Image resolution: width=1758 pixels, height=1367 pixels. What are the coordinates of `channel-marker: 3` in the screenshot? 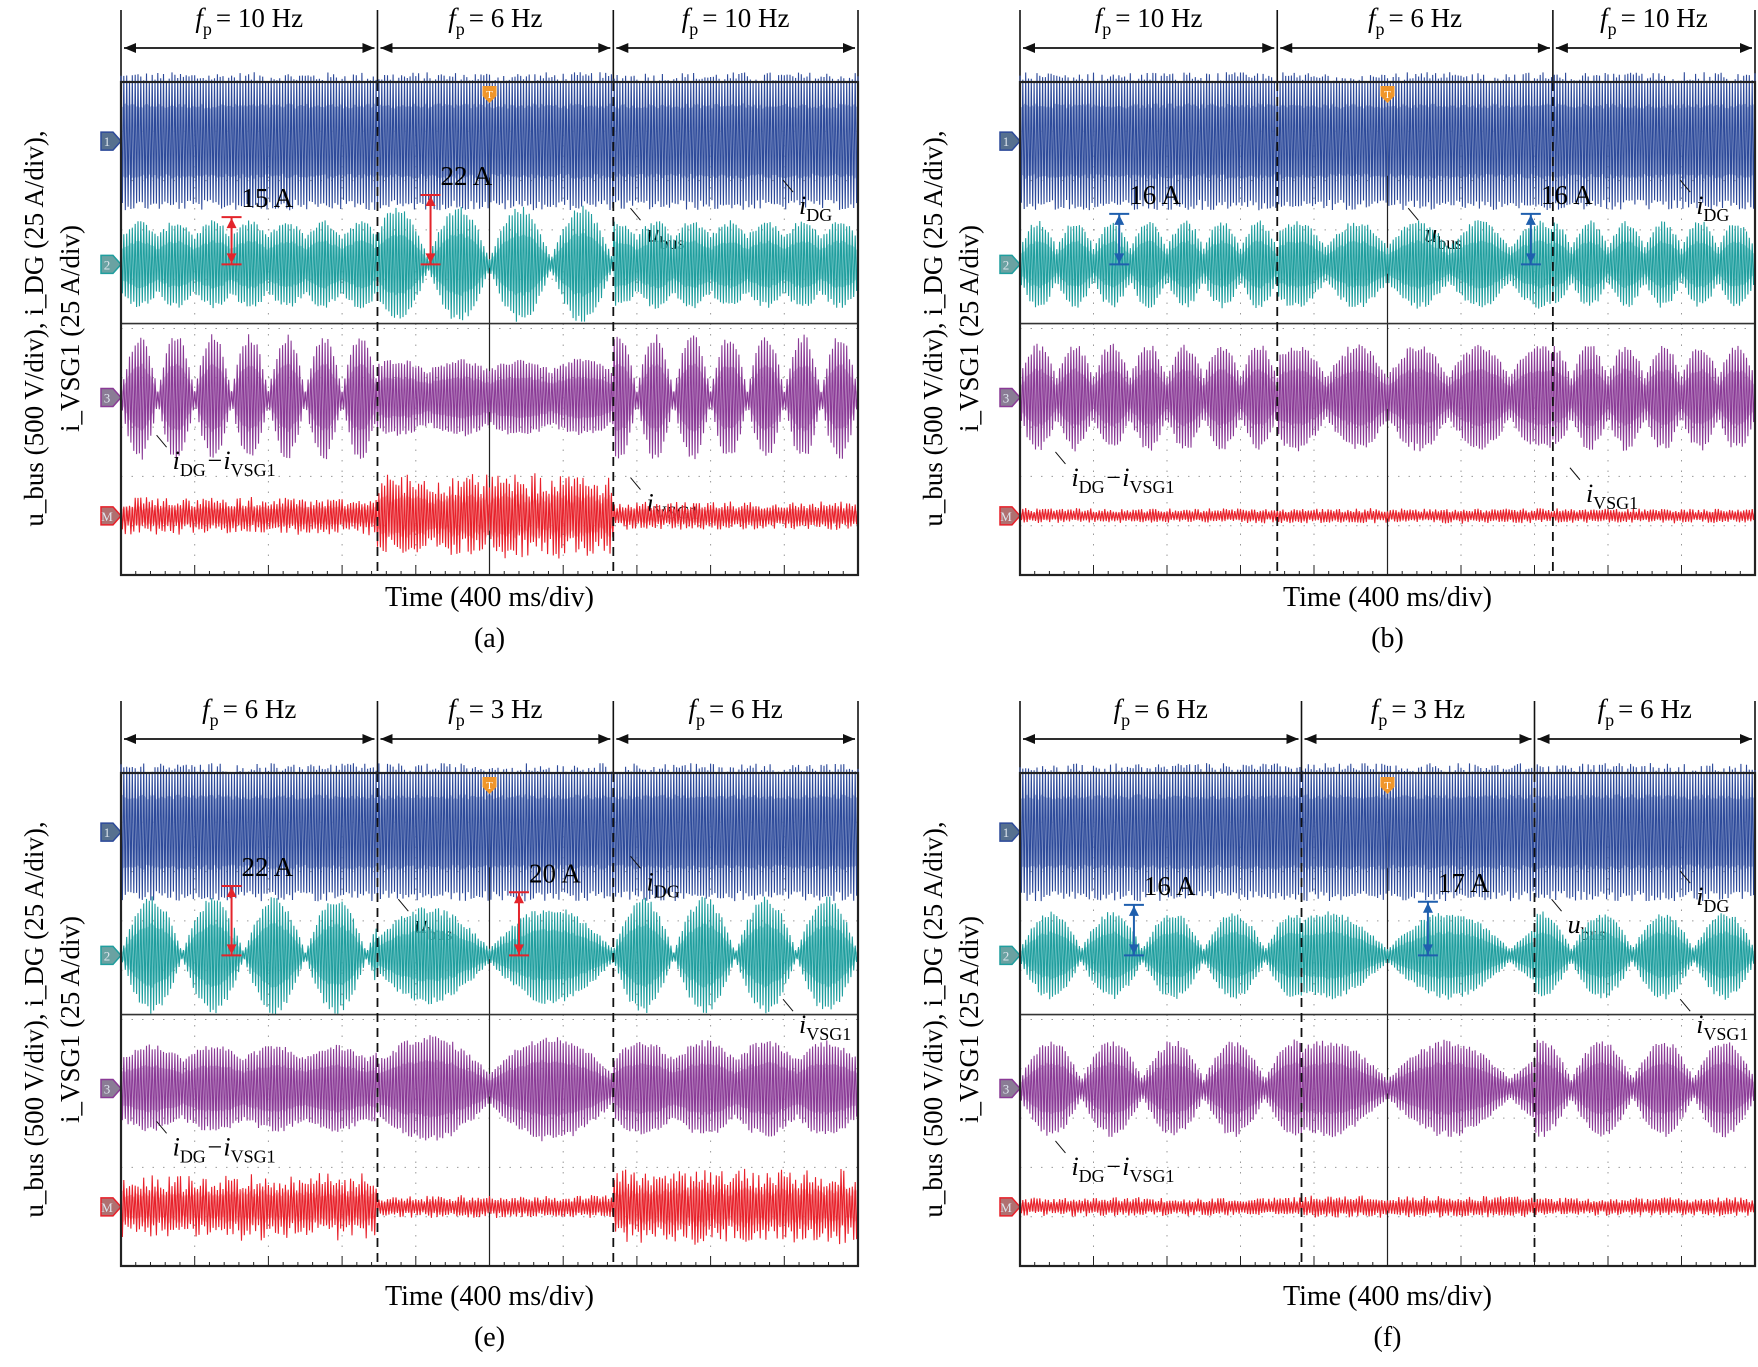 It's located at (111, 397).